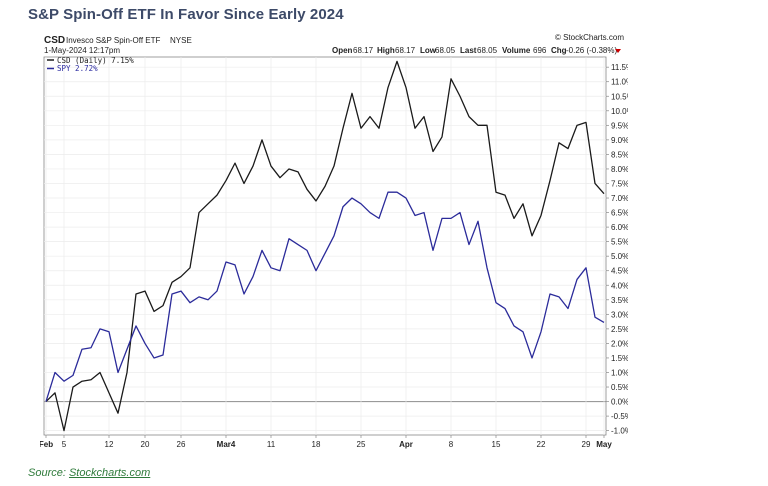  I want to click on y-tick-label: 5.0%, so click(619, 256).